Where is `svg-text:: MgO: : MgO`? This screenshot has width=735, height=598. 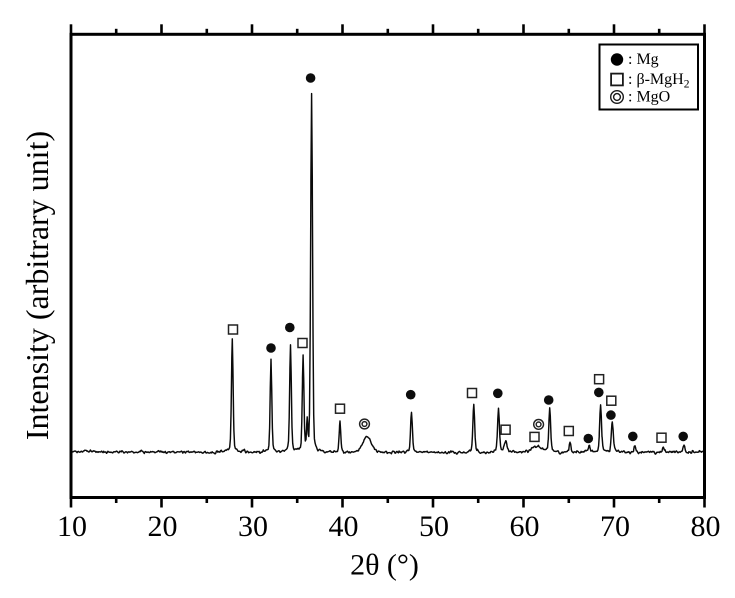 svg-text:: MgO: : MgO is located at coordinates (649, 97).